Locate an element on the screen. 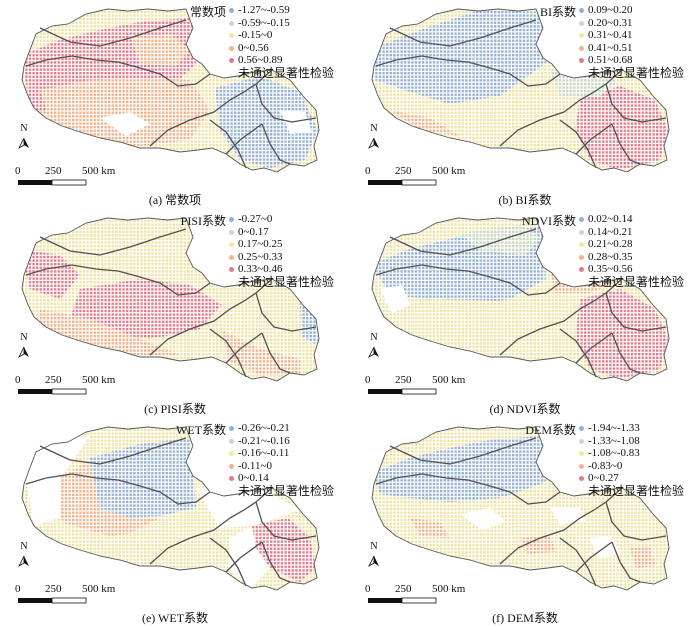 The width and height of the screenshot is (700, 627). legend-label: 0.41~0.51 is located at coordinates (610, 47).